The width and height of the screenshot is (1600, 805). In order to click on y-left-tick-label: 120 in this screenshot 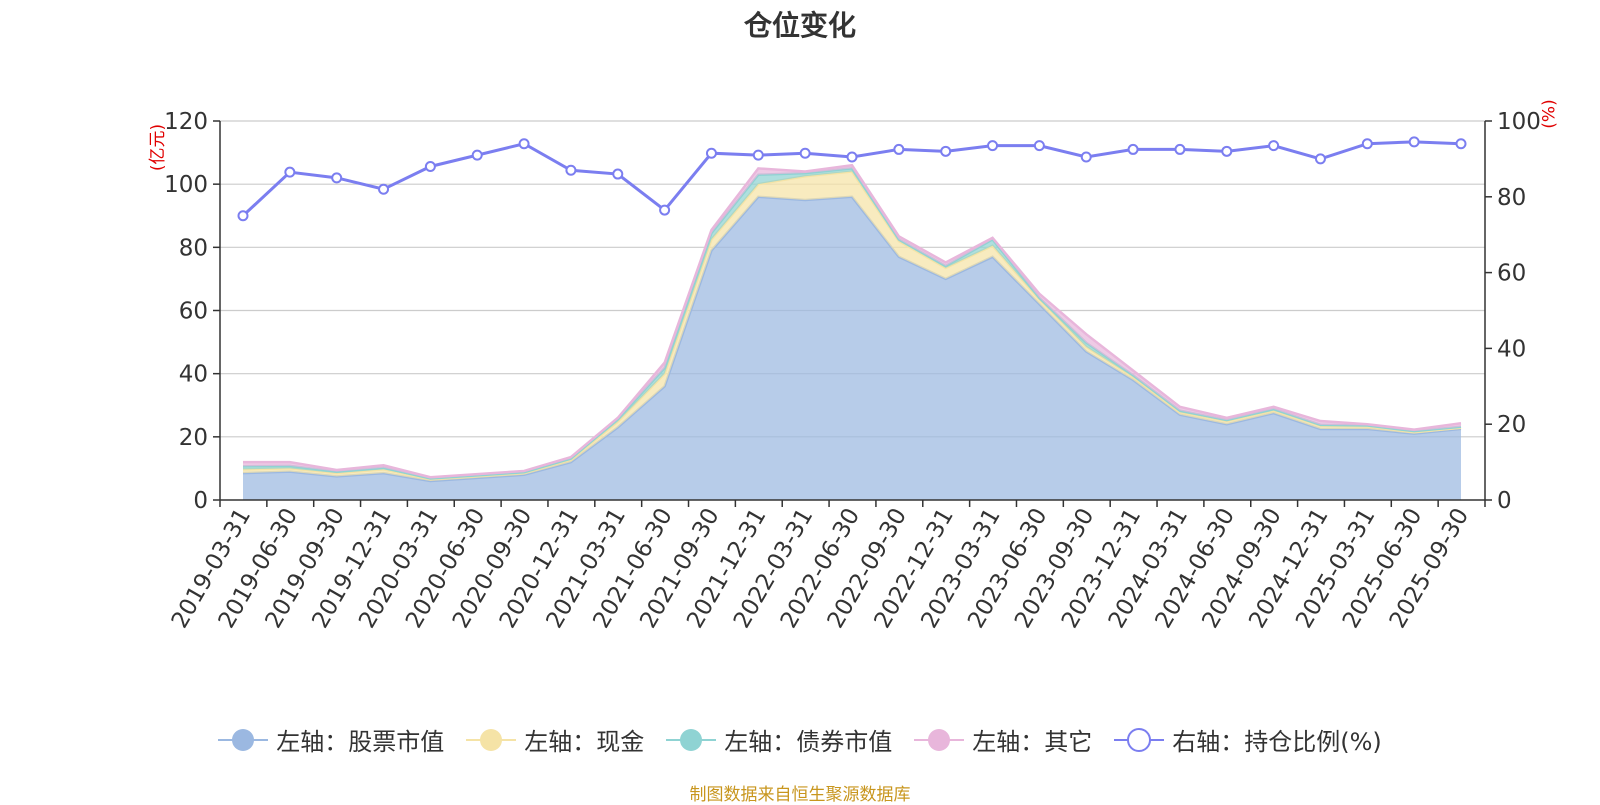, I will do `click(186, 122)`.